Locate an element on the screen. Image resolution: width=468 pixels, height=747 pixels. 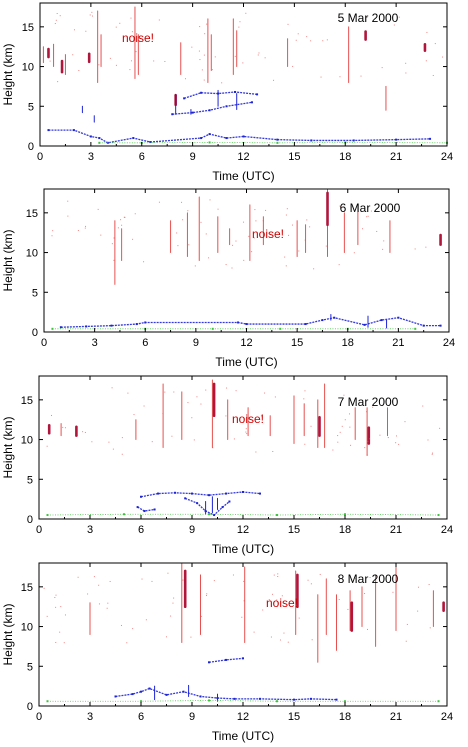
y-tick-label: 15 is located at coordinates (28, 28).